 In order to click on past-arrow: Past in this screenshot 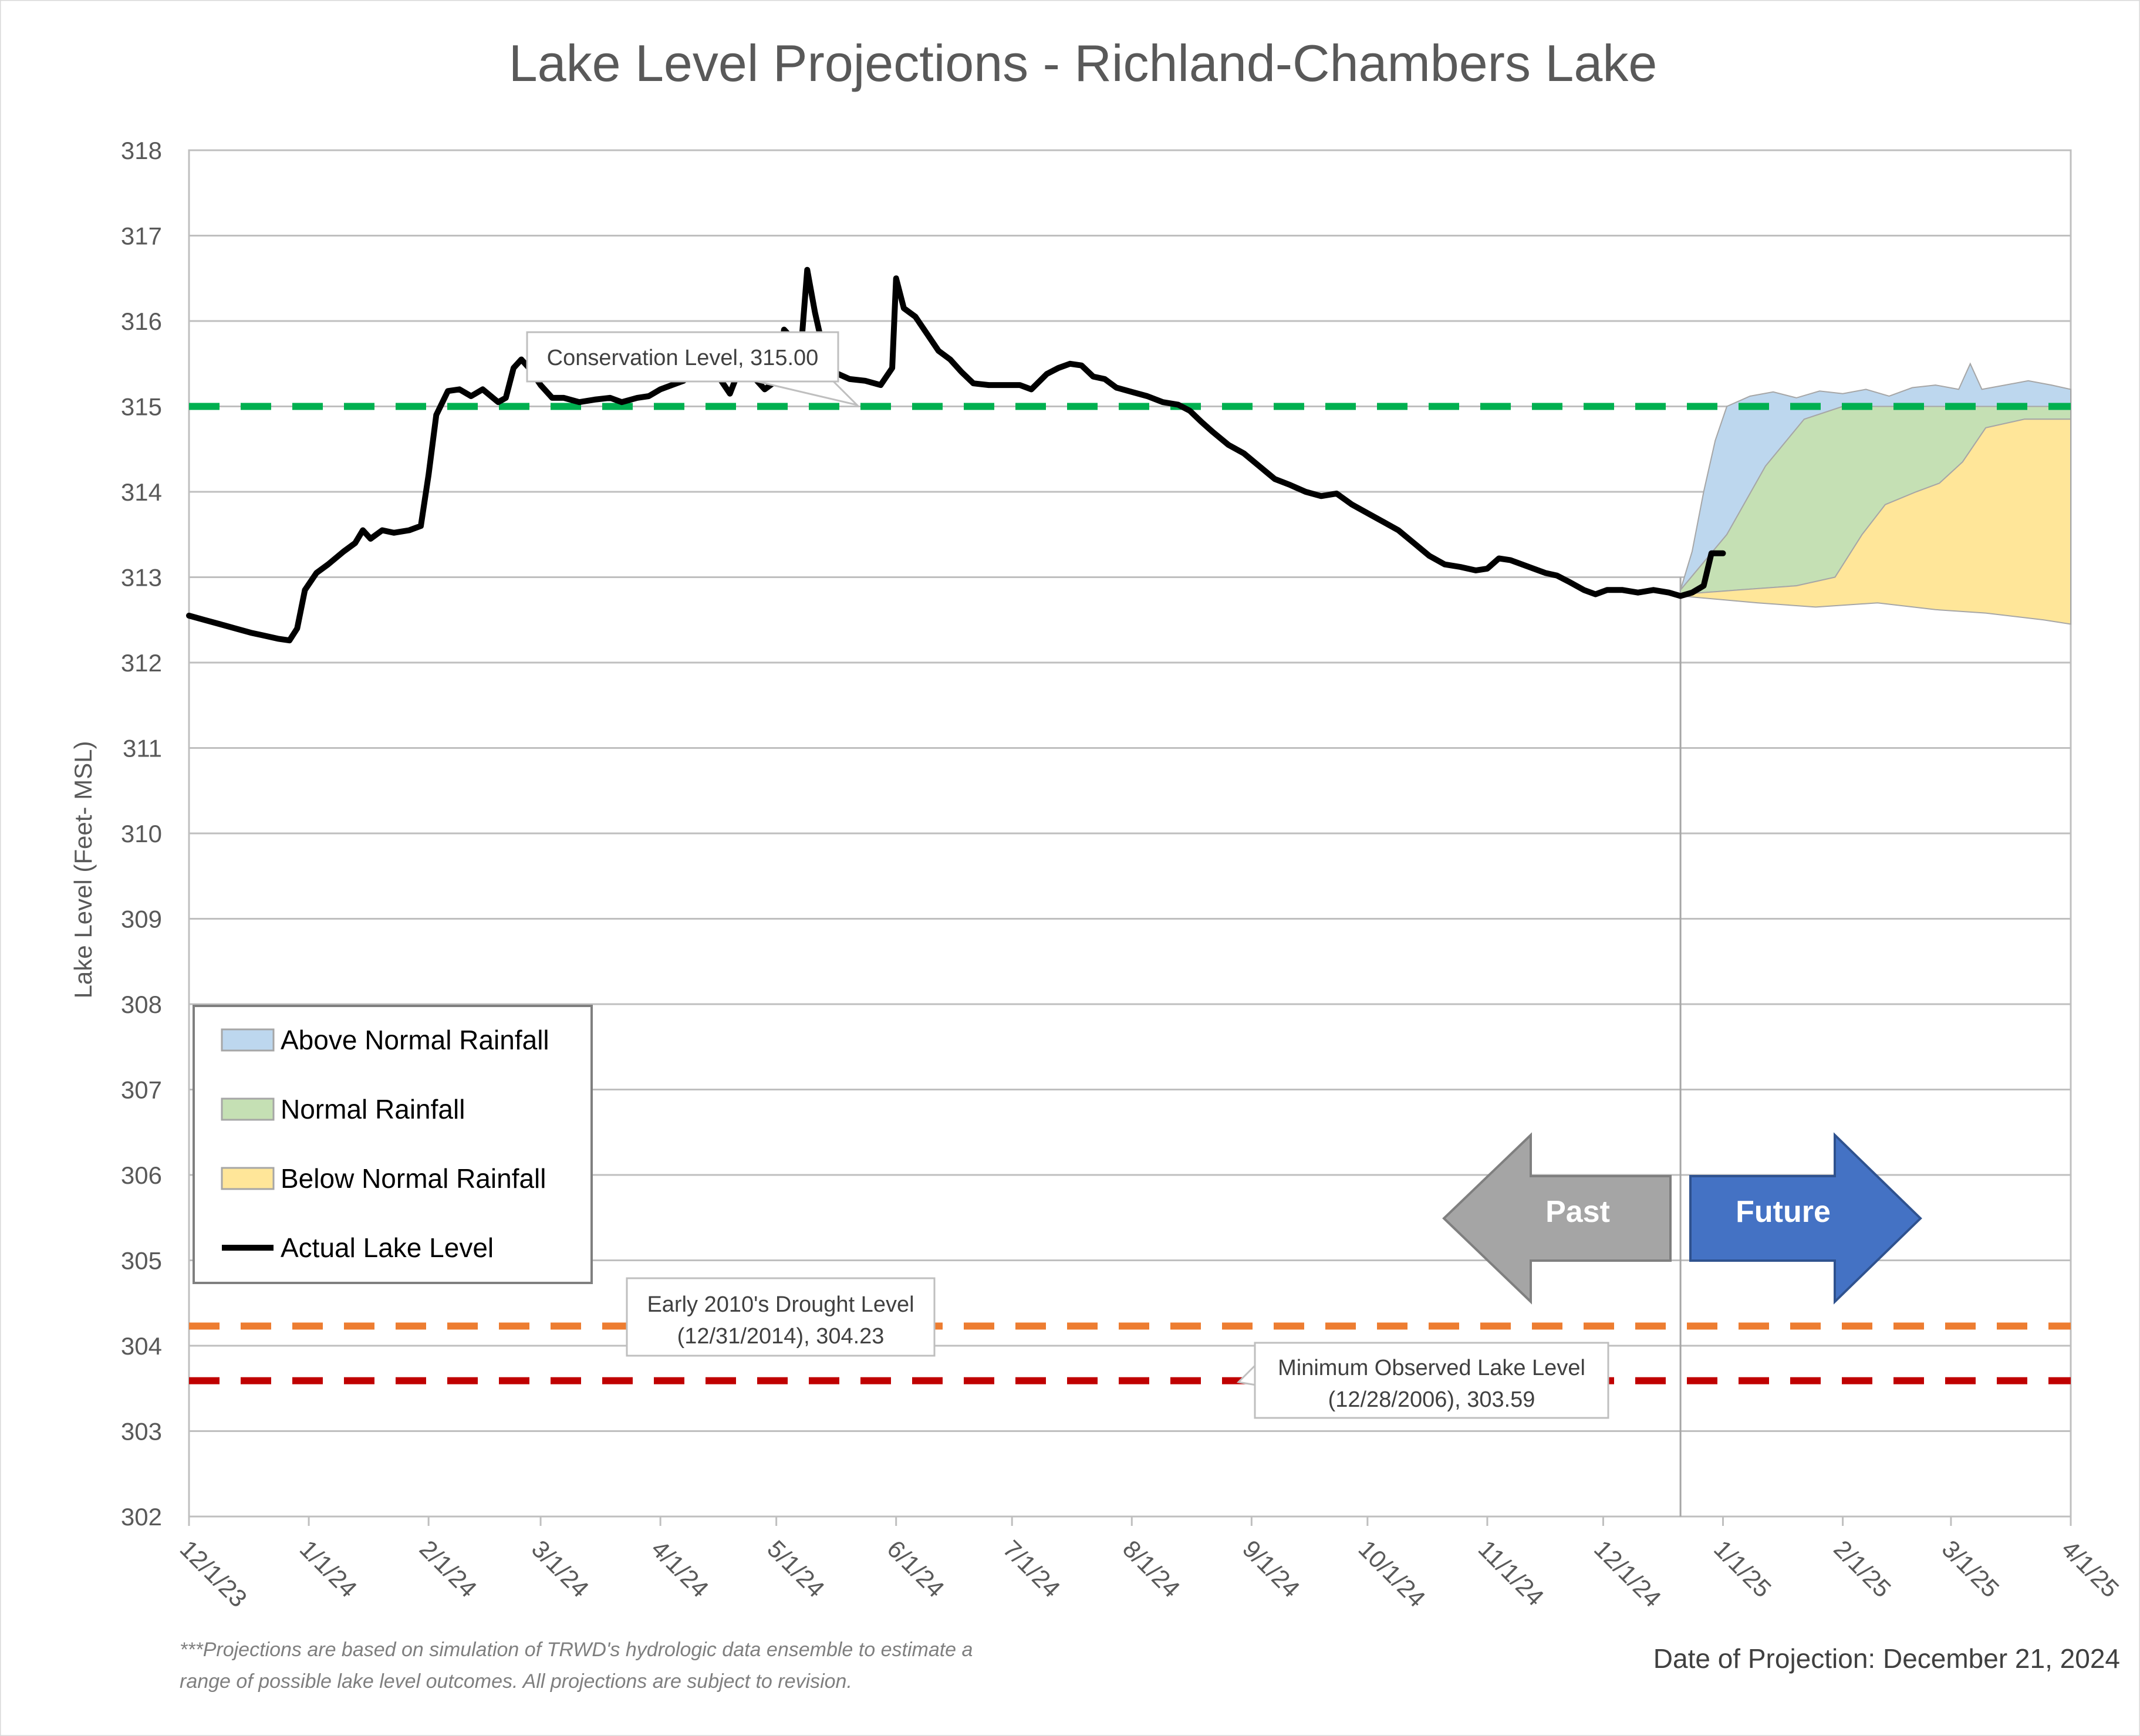, I will do `click(1557, 1218)`.